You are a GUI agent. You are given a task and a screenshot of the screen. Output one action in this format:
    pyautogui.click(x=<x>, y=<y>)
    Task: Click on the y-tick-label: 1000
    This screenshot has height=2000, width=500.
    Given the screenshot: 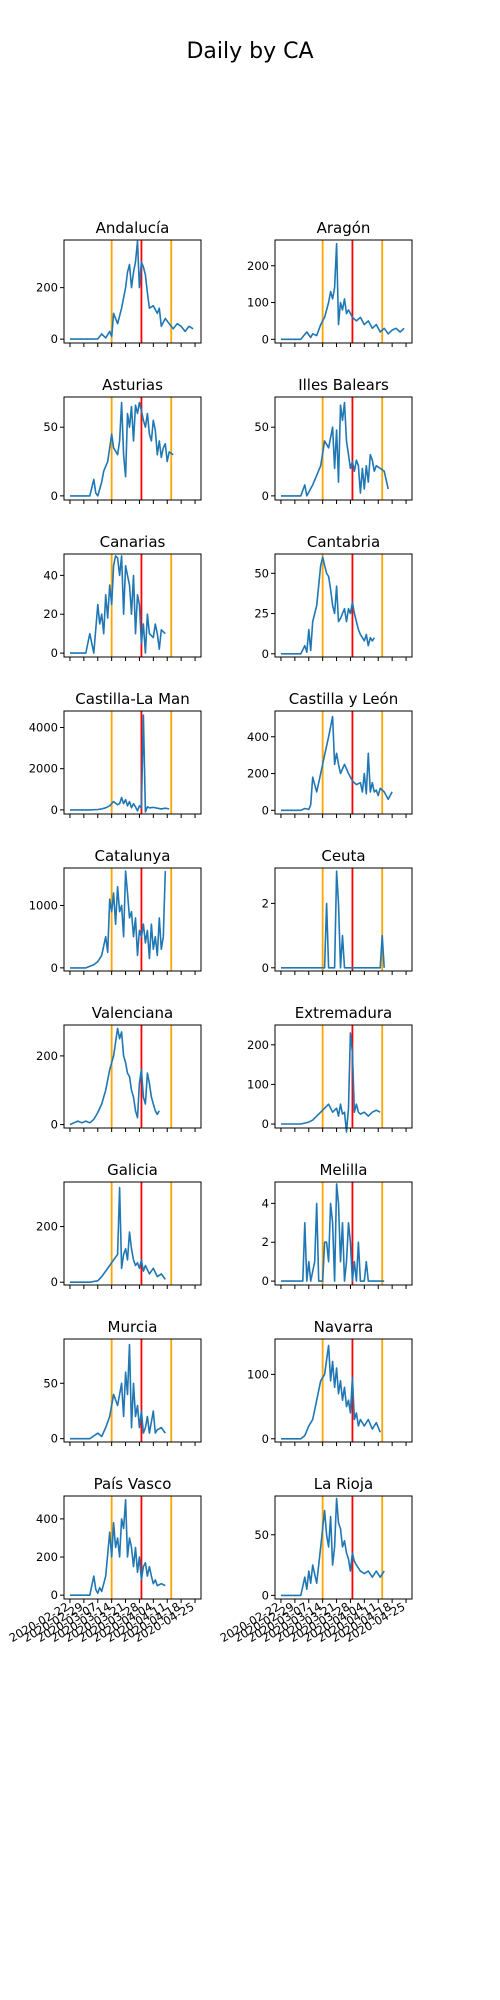 What is the action you would take?
    pyautogui.click(x=43, y=905)
    